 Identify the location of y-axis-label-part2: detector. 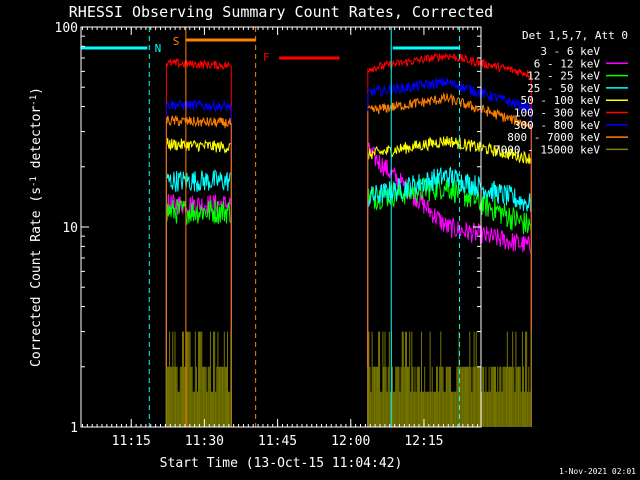
(36, 141).